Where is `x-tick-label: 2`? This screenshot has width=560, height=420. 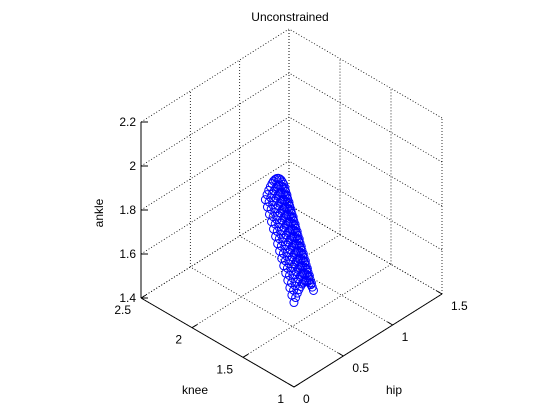 x-tick-label: 2 is located at coordinates (178, 340).